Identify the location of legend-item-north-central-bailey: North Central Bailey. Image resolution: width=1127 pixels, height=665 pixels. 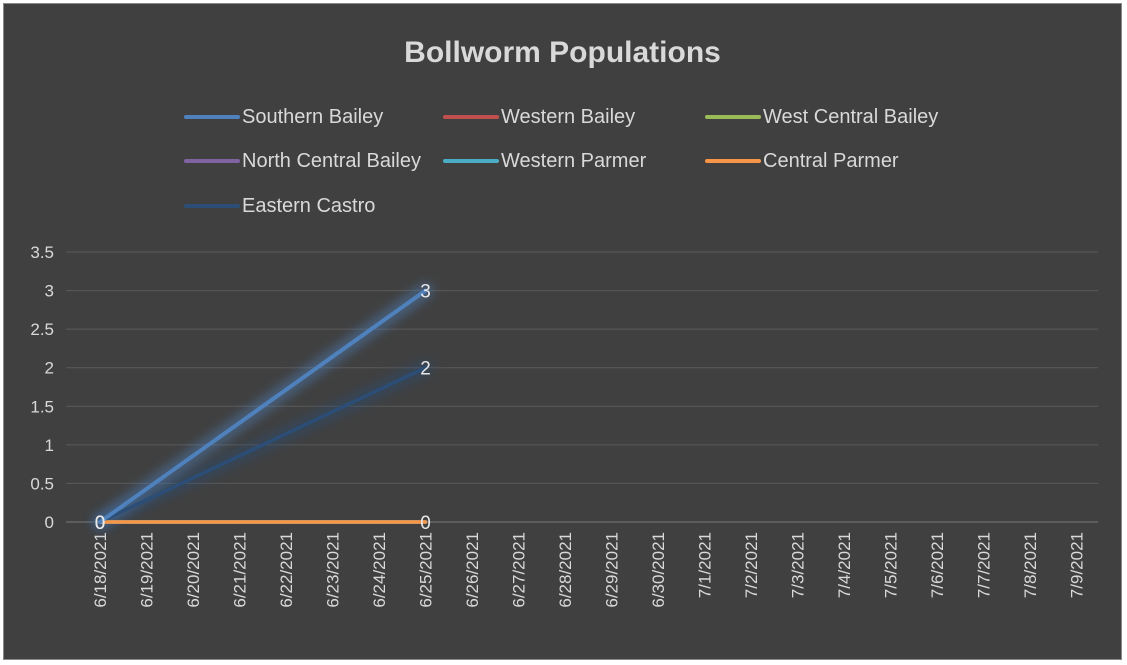
(302, 161).